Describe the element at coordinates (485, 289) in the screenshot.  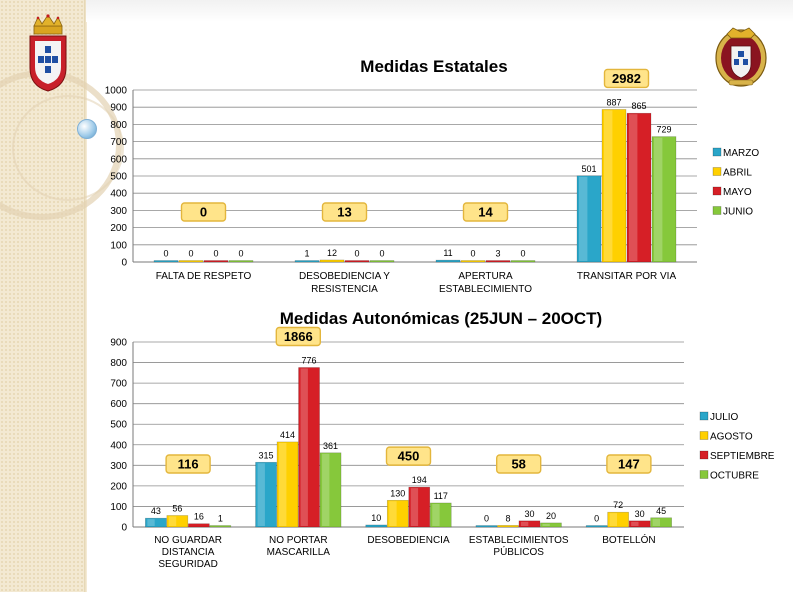
I see `category-label: ESTABLECIMIENTO` at that location.